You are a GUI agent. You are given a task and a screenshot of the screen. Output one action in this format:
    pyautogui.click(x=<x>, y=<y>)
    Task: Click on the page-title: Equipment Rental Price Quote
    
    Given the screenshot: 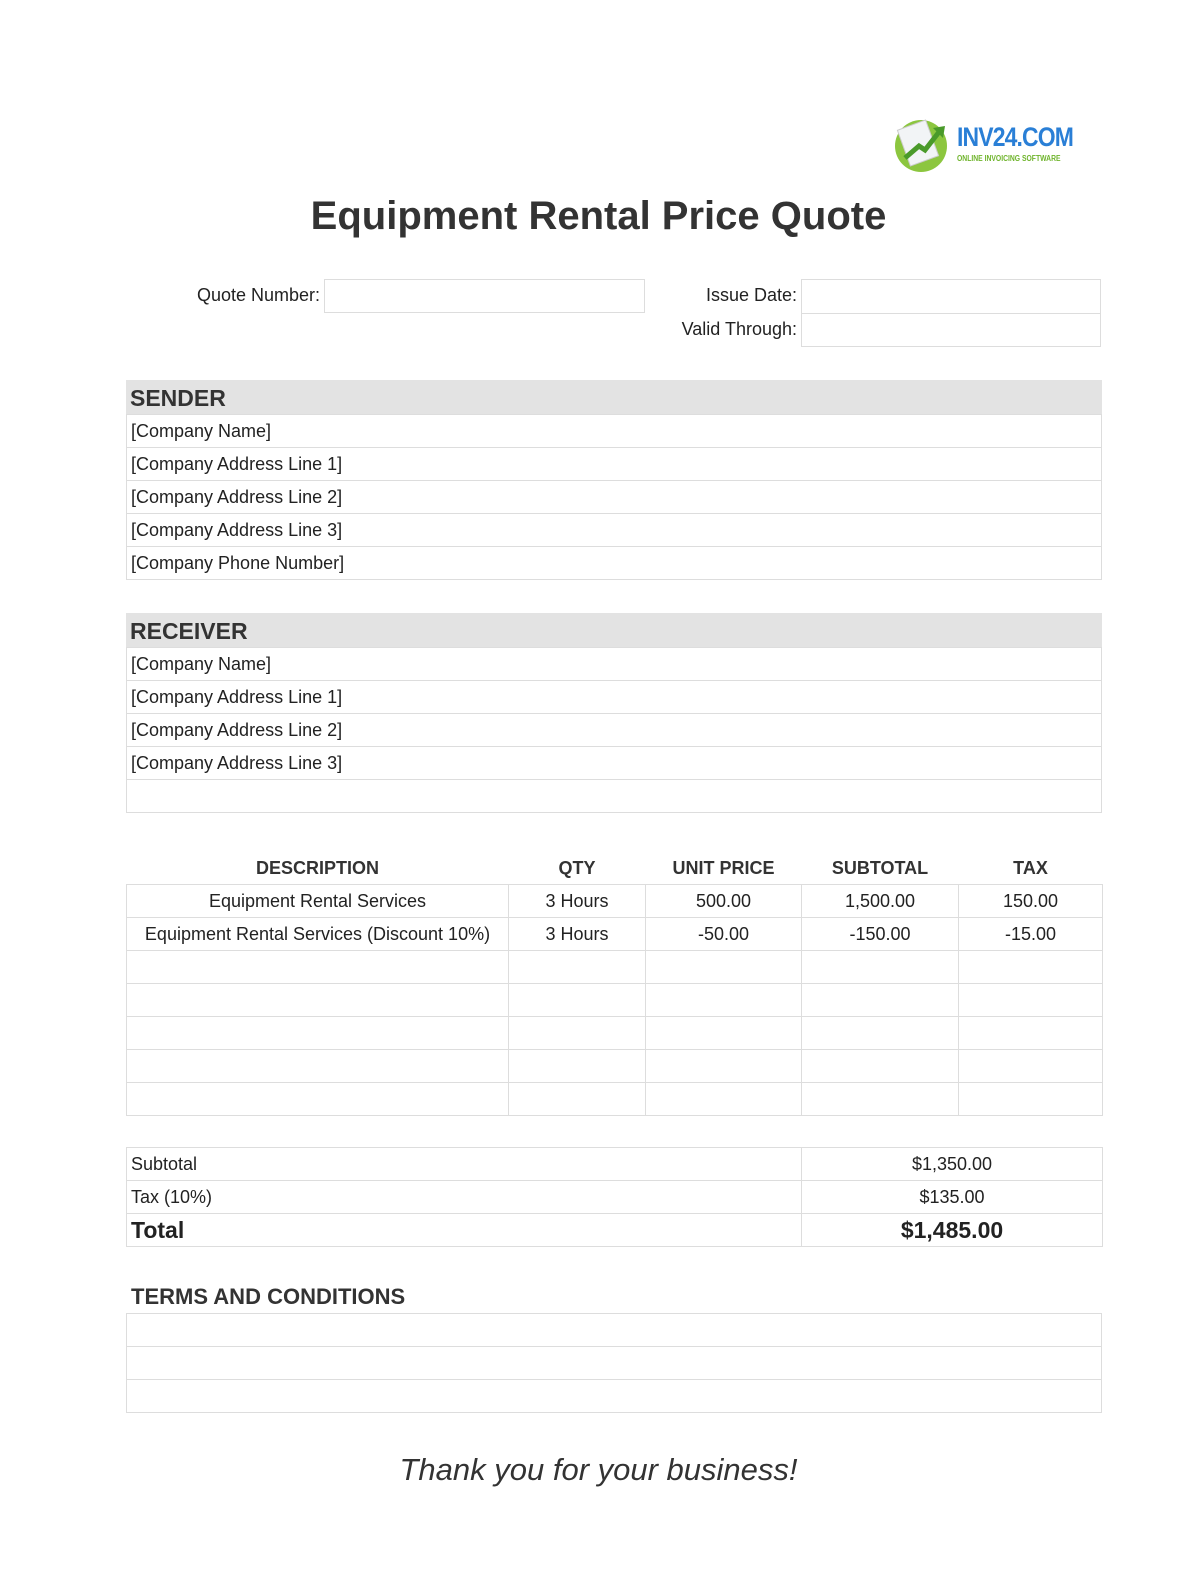 What is the action you would take?
    pyautogui.click(x=598, y=216)
    